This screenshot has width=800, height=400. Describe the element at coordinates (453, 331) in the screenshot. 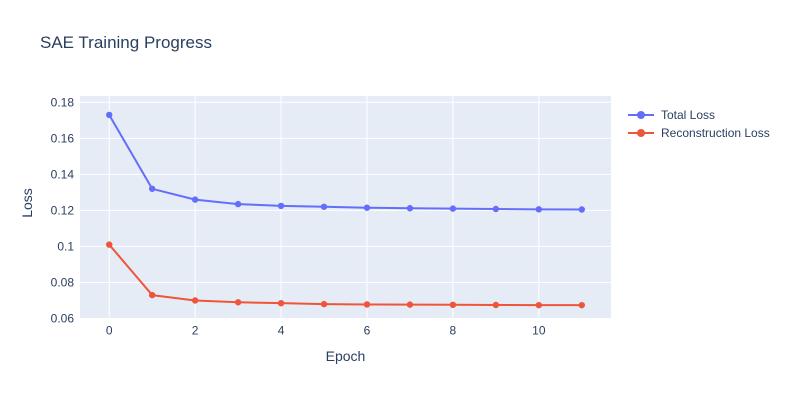

I see `svg-text: 8` at that location.